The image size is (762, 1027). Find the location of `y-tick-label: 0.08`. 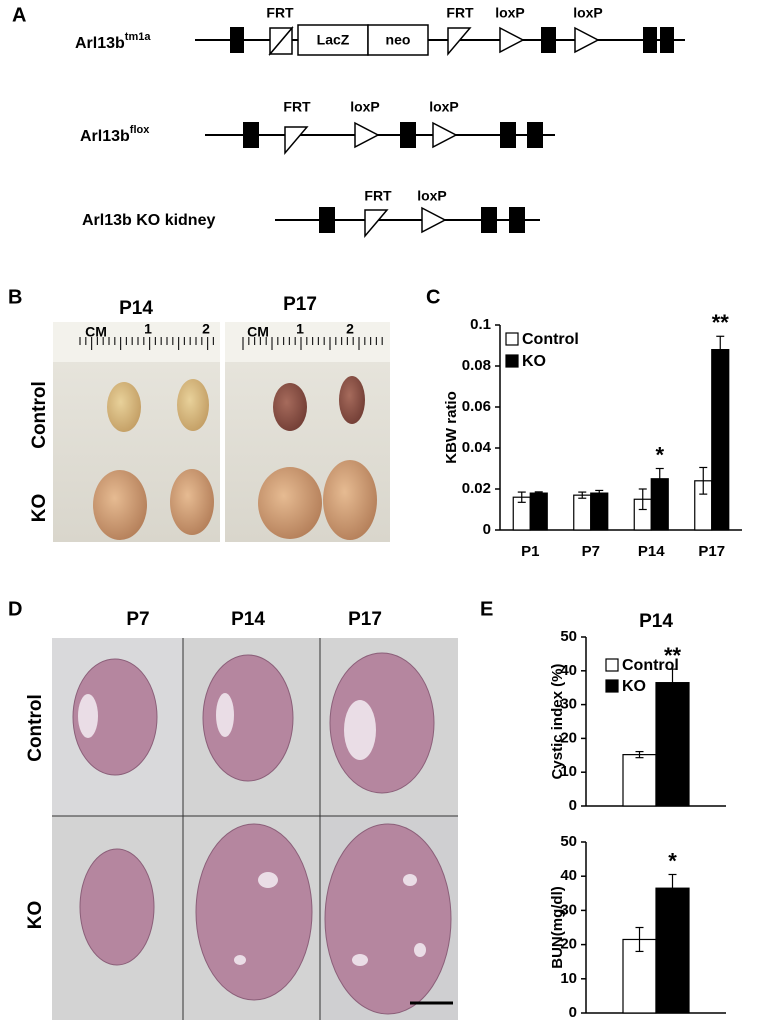

y-tick-label: 0.08 is located at coordinates (476, 365).